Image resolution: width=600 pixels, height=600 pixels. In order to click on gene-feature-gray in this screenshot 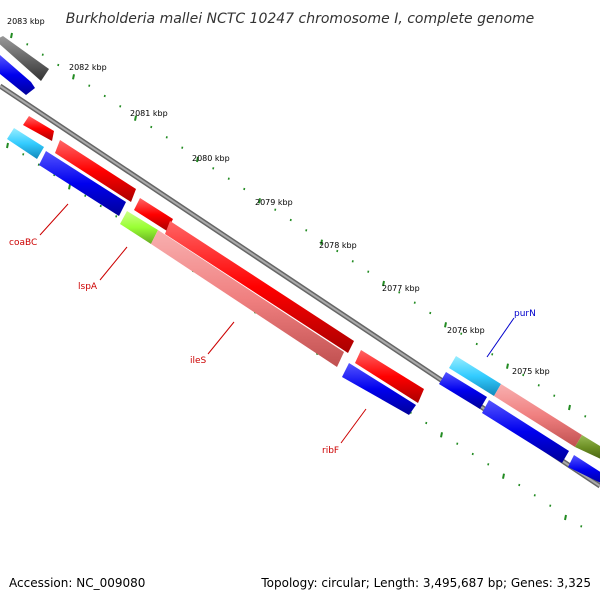, I will do `click(24, 58)`.